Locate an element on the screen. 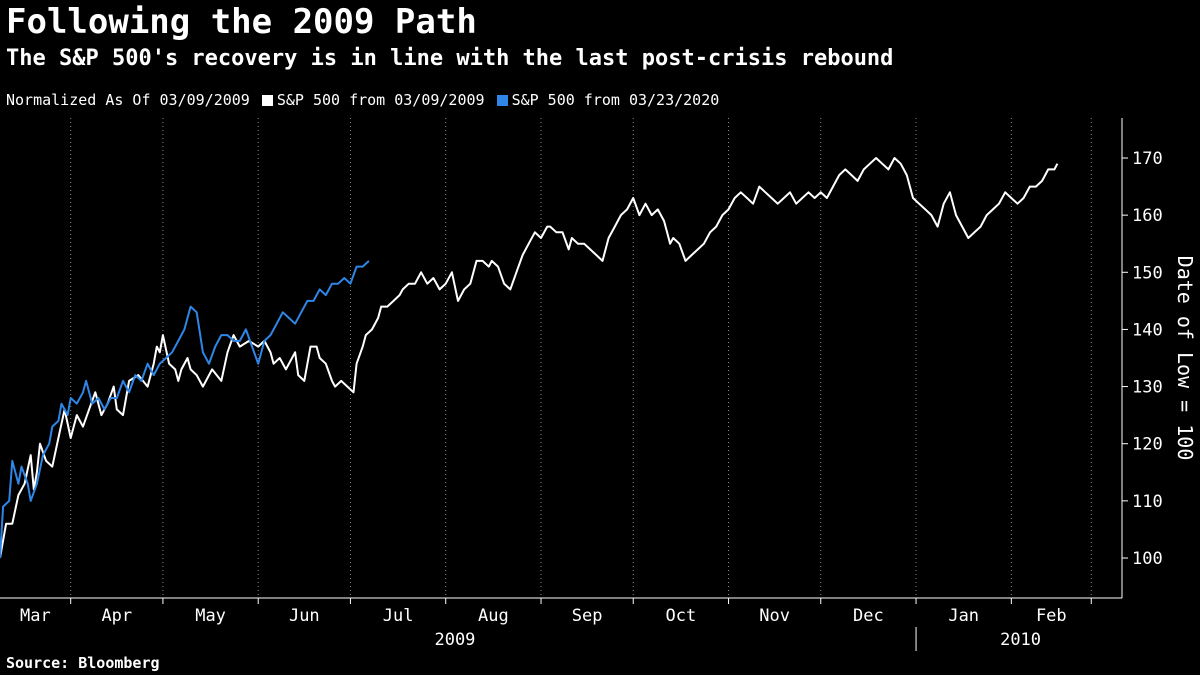 This screenshot has height=675, width=1200. x-tick-label-sep: Sep is located at coordinates (587, 616).